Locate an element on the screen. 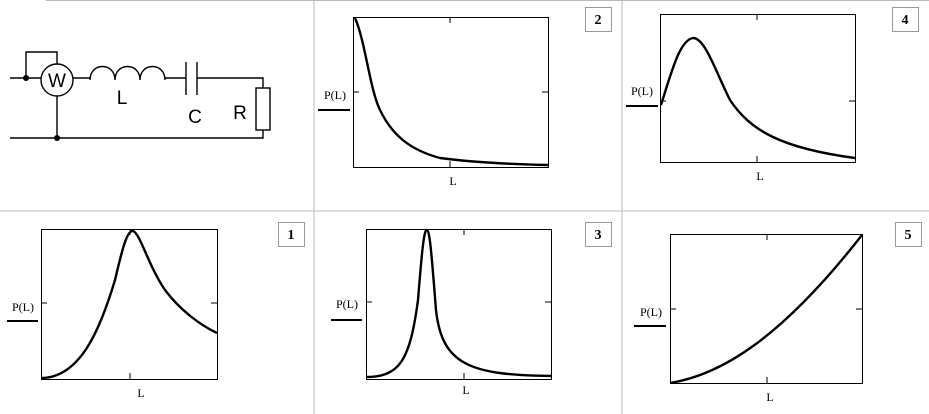 The height and width of the screenshot is (414, 929). panel-number: 5 is located at coordinates (908, 235).